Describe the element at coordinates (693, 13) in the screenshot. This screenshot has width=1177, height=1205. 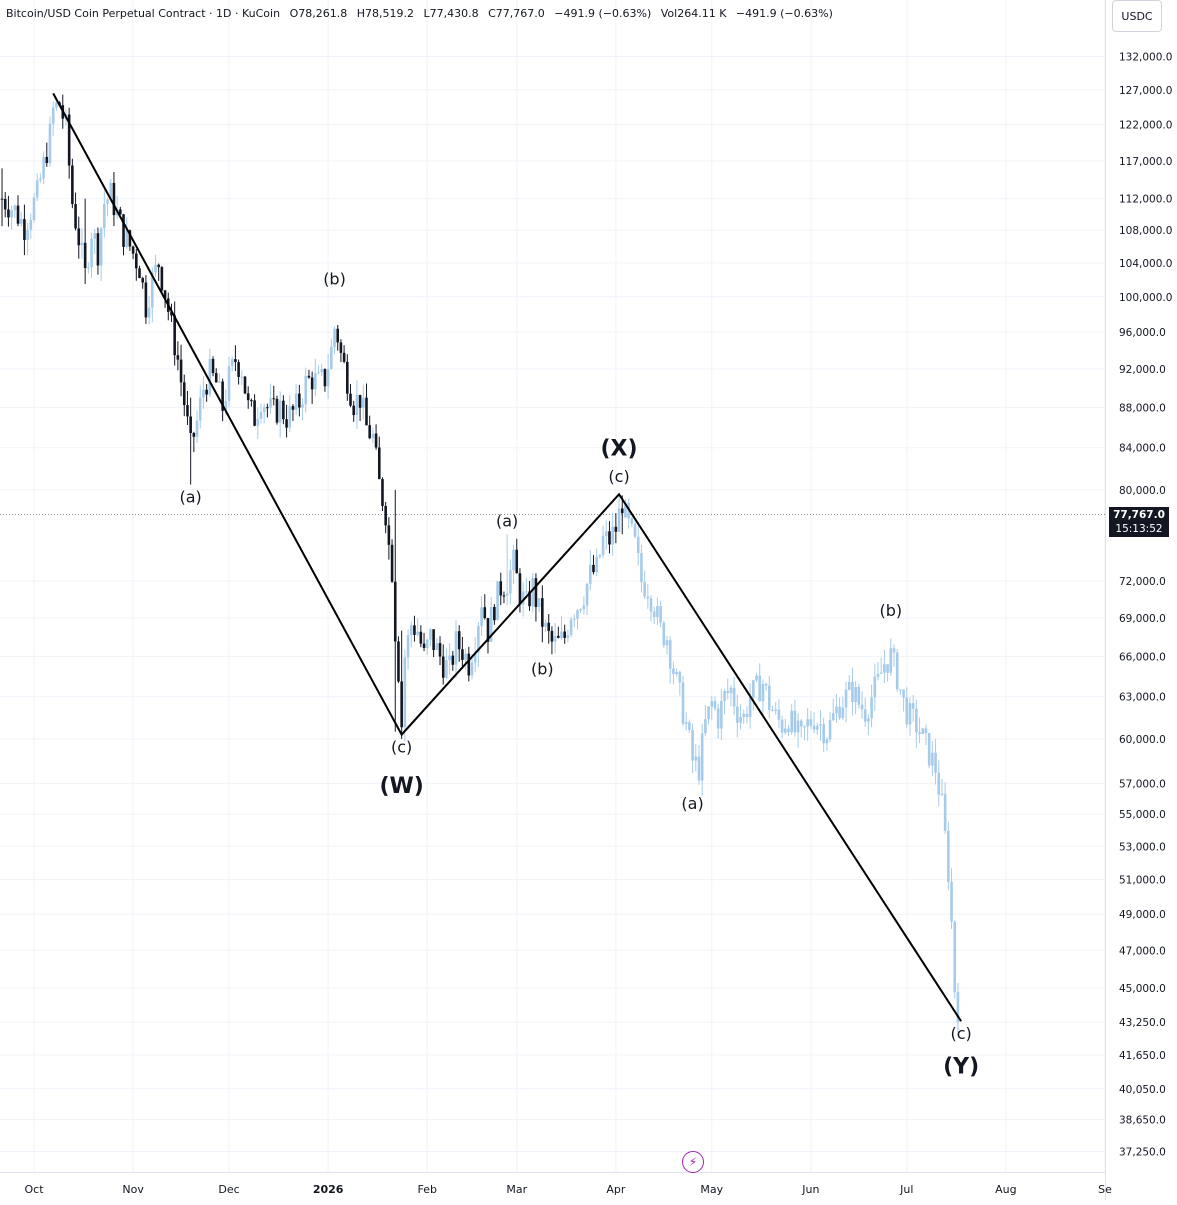
I see `volume-value: Vol264.11 K` at that location.